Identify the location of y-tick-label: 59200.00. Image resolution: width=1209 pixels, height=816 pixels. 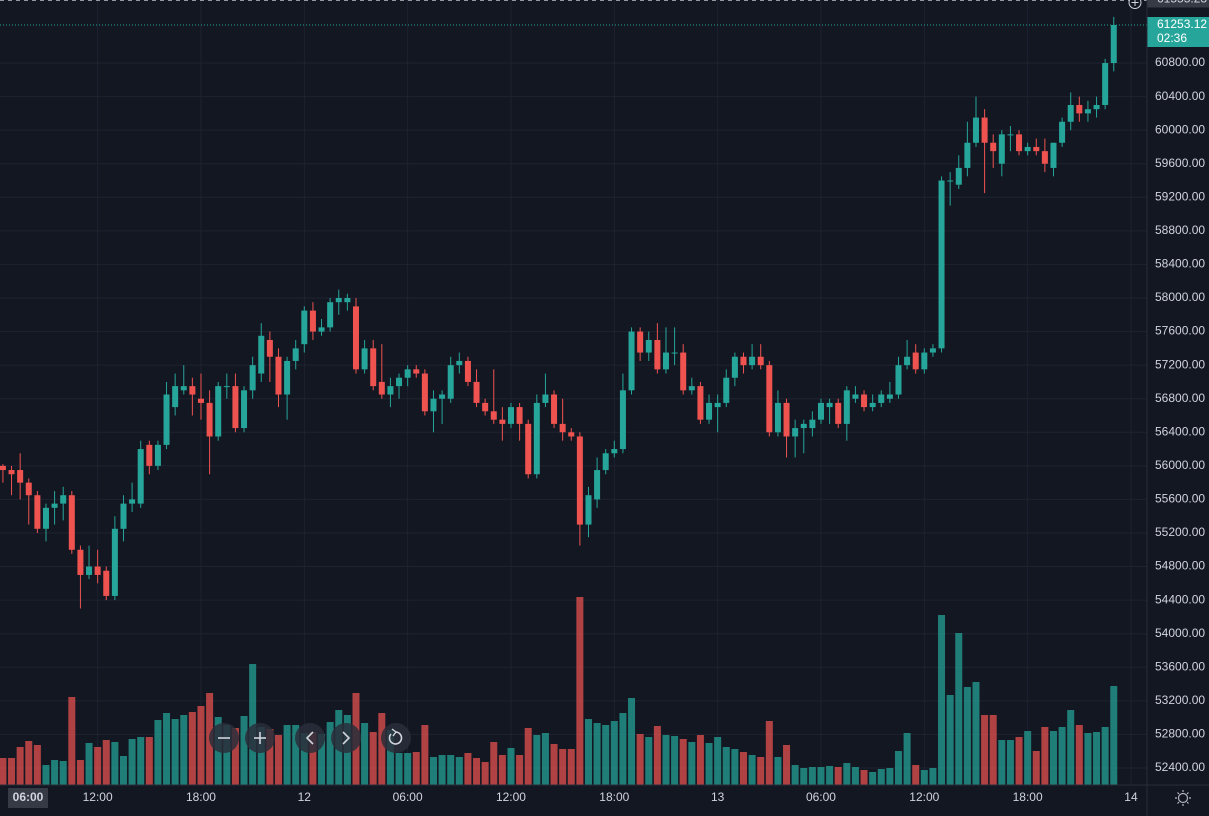
(1180, 196).